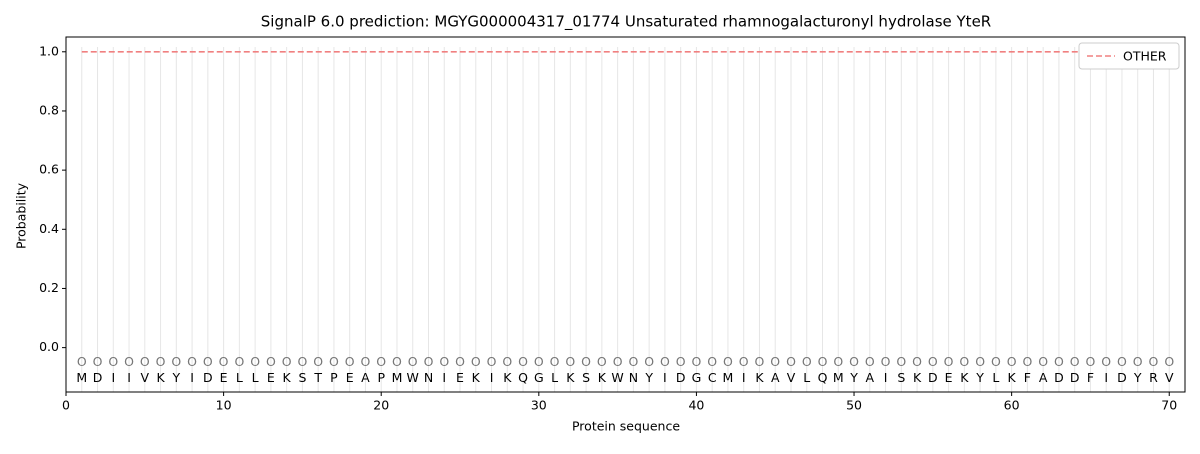 This screenshot has width=1200, height=454. I want to click on x-tick-label: 20, so click(381, 405).